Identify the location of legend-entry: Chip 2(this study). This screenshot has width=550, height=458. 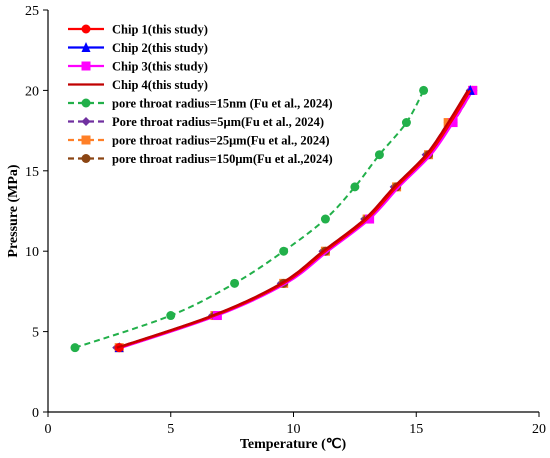
(138, 48).